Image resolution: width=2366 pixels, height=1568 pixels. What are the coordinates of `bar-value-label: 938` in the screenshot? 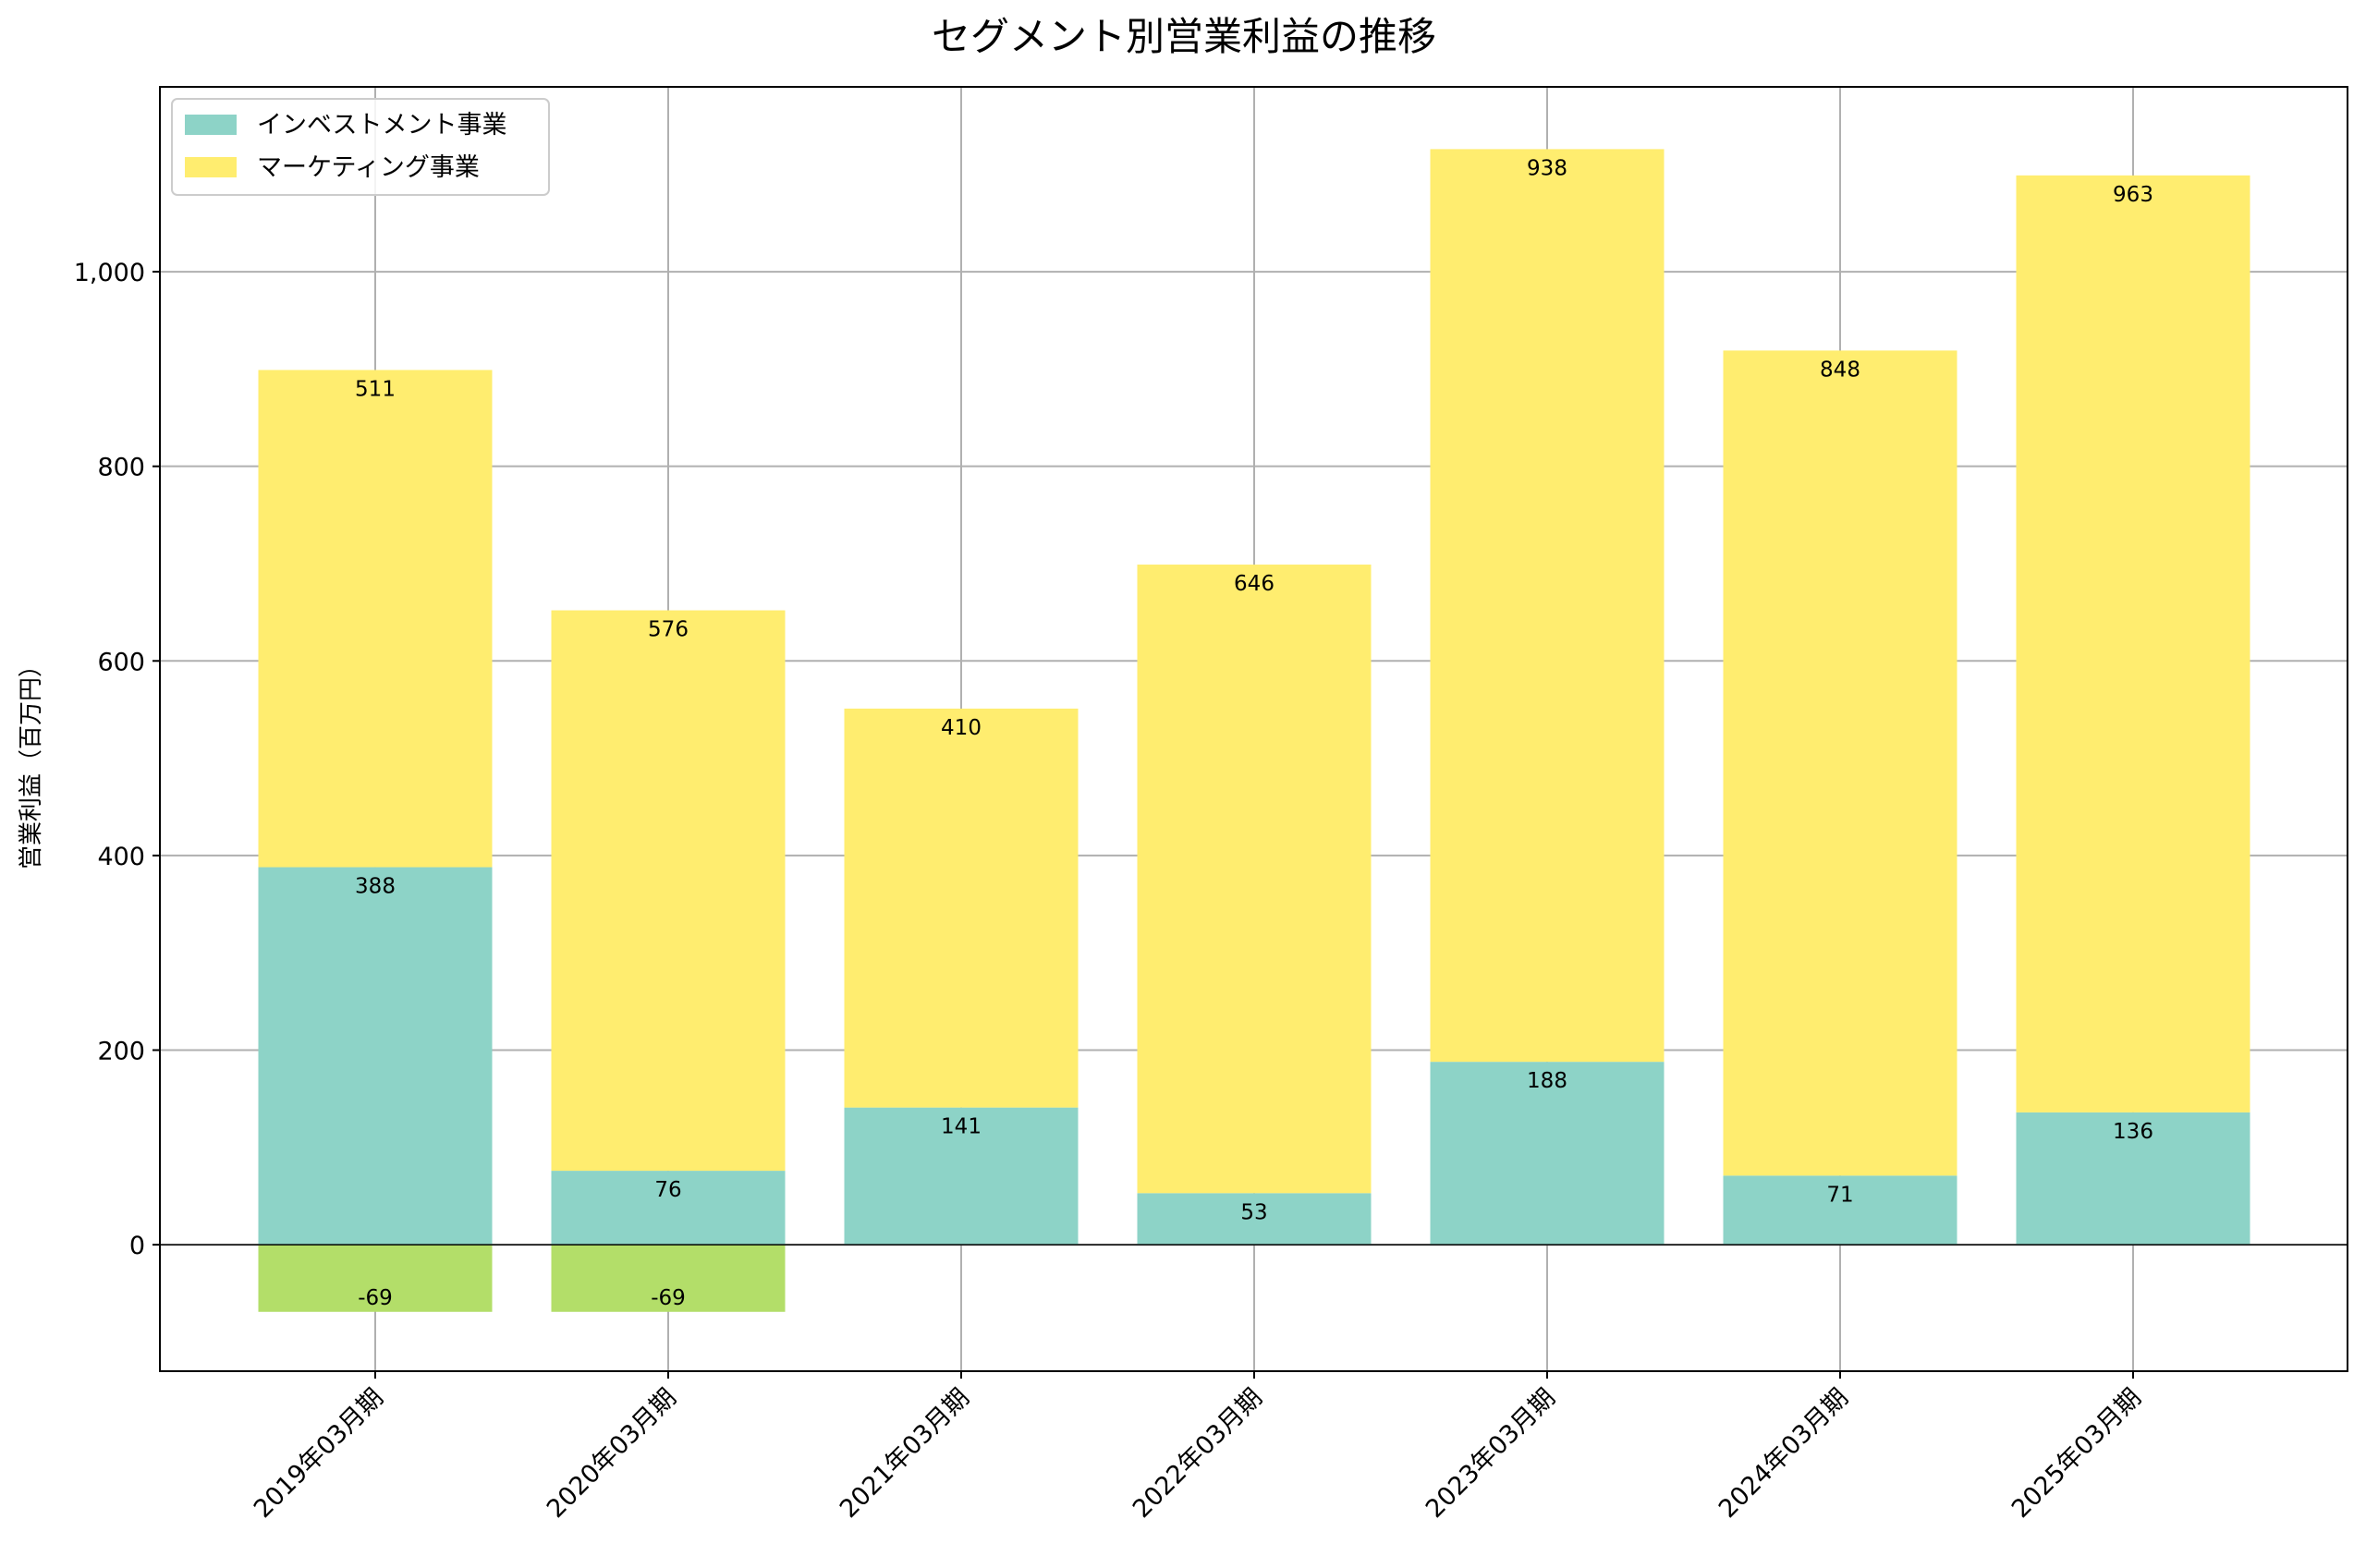 It's located at (1547, 168).